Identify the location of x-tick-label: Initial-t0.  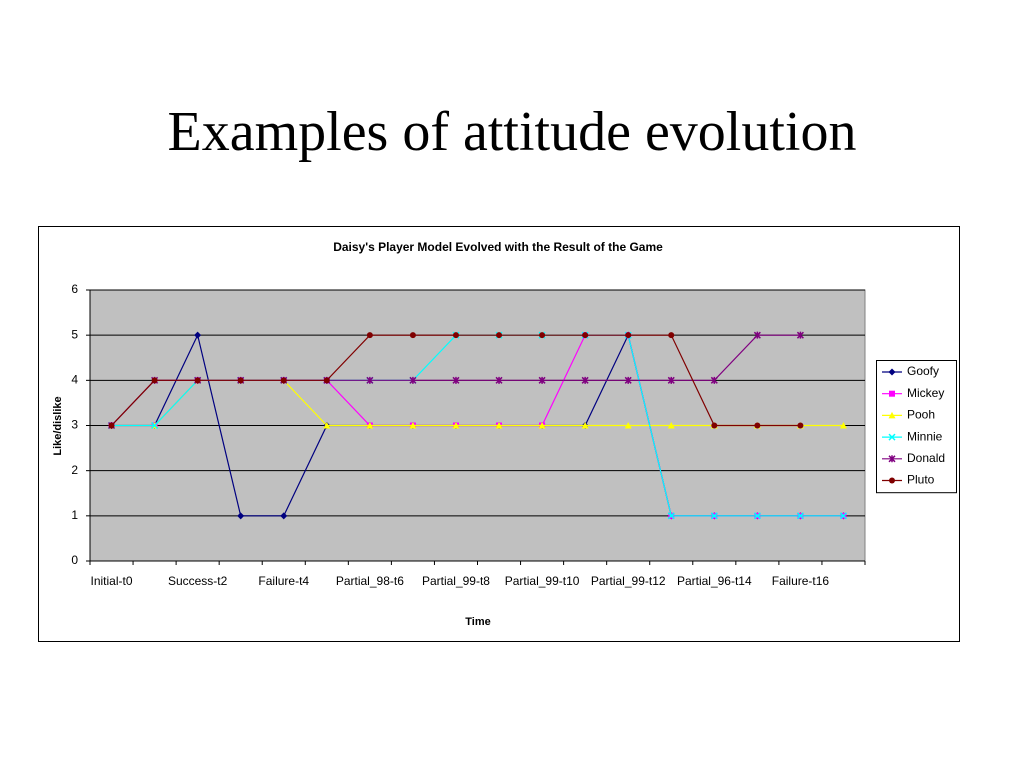
(112, 581).